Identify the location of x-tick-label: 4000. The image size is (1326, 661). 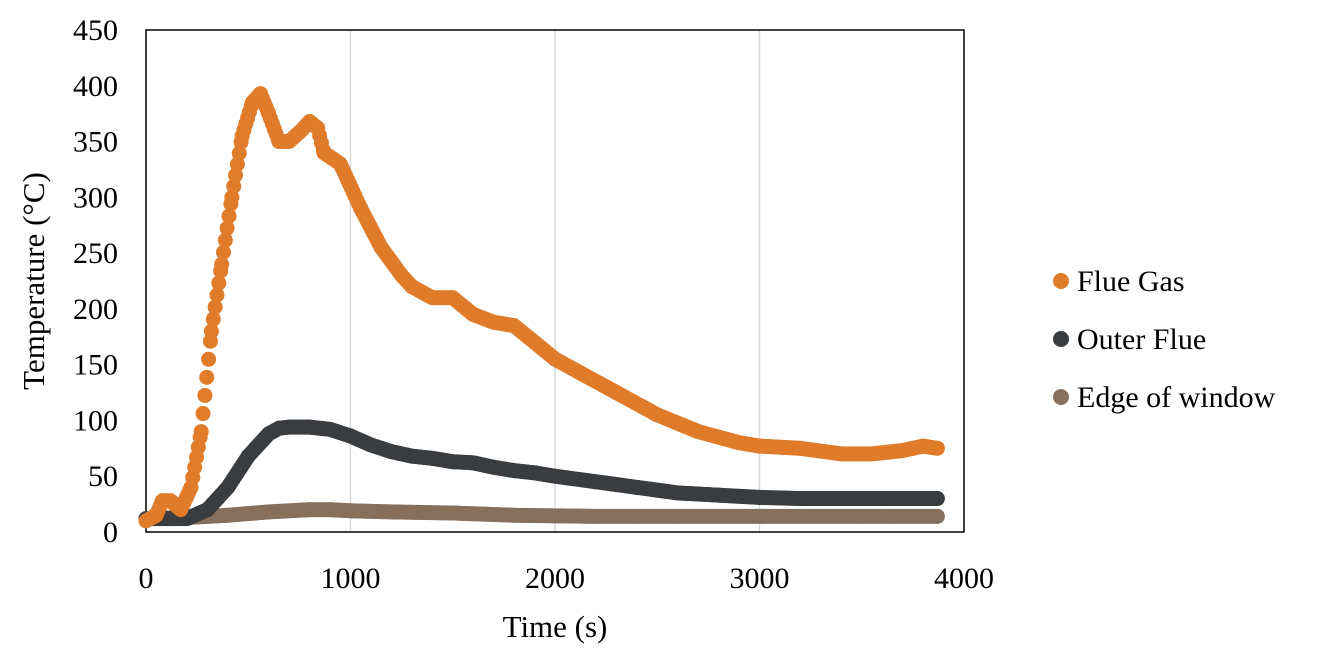
(964, 578).